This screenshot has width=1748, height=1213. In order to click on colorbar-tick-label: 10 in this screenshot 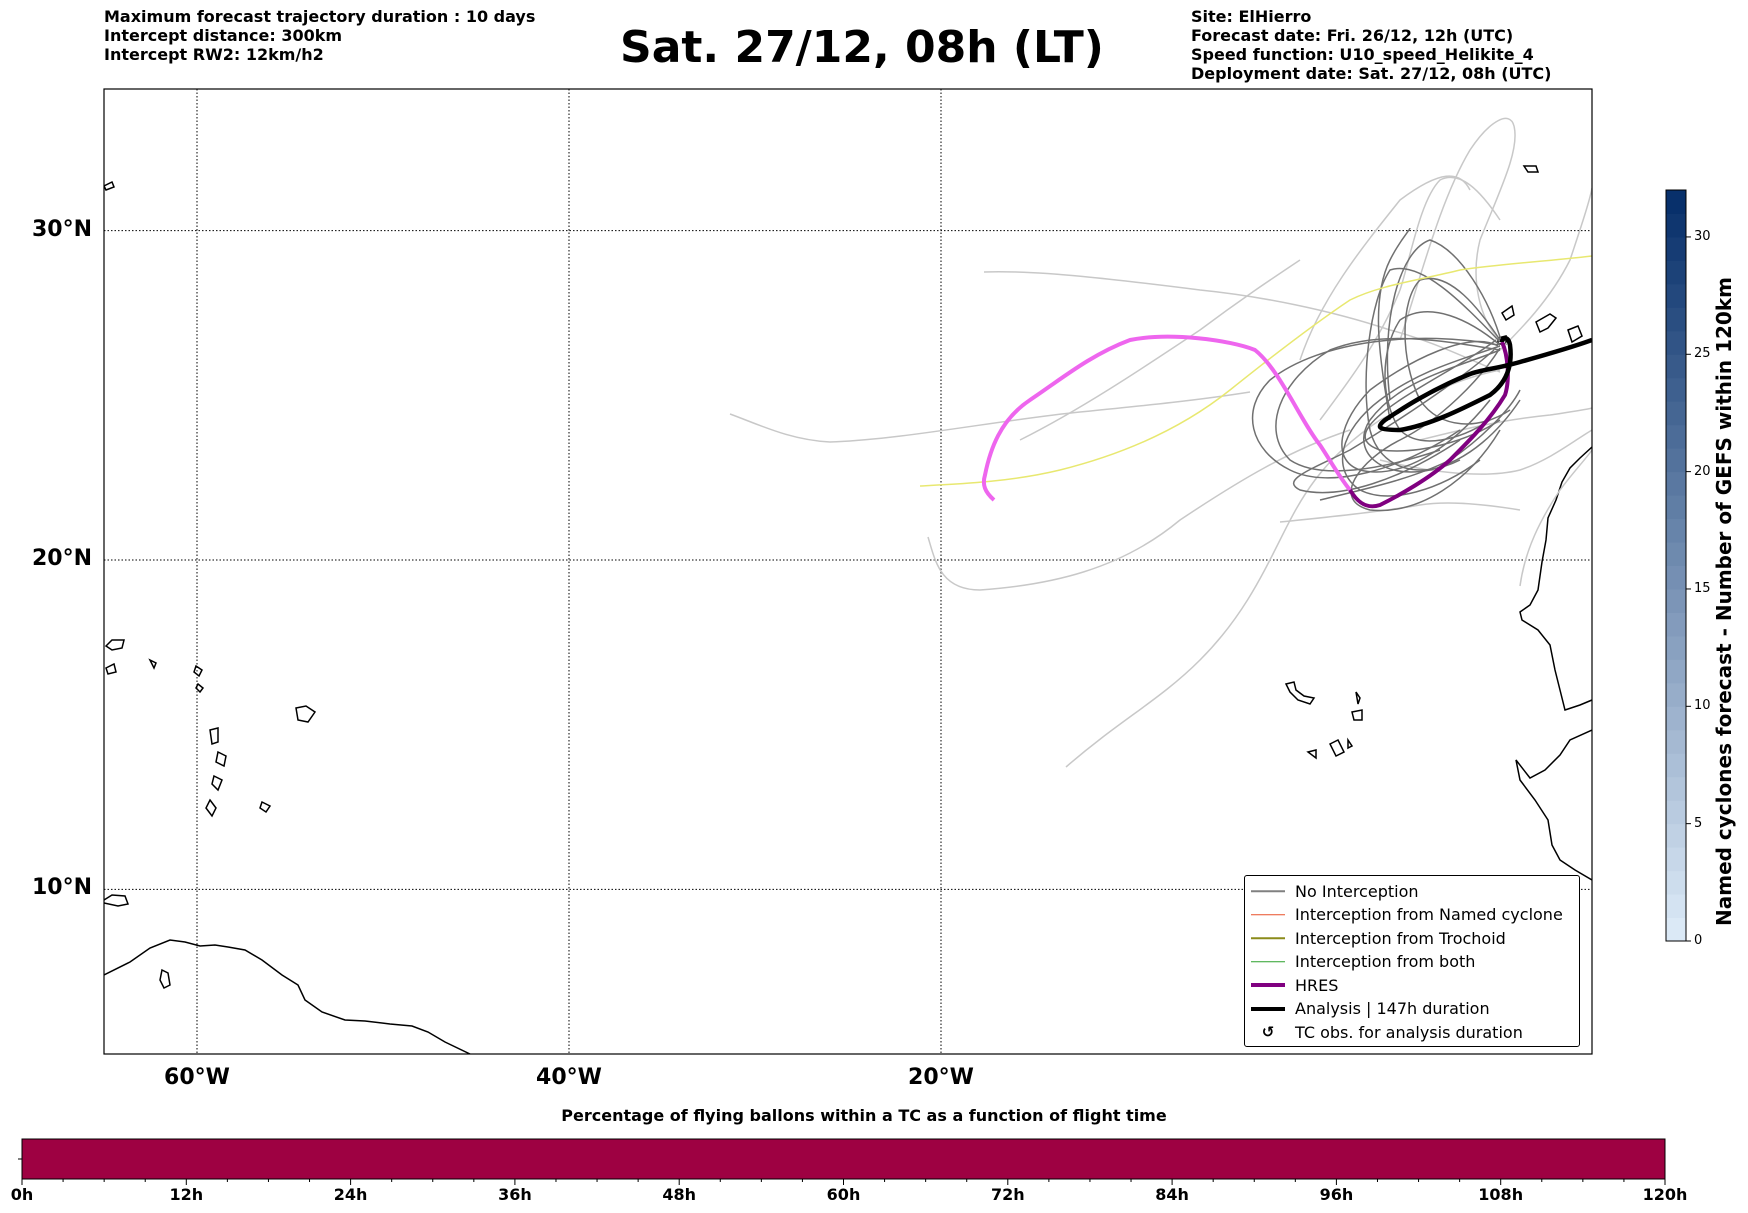, I will do `click(1702, 706)`.